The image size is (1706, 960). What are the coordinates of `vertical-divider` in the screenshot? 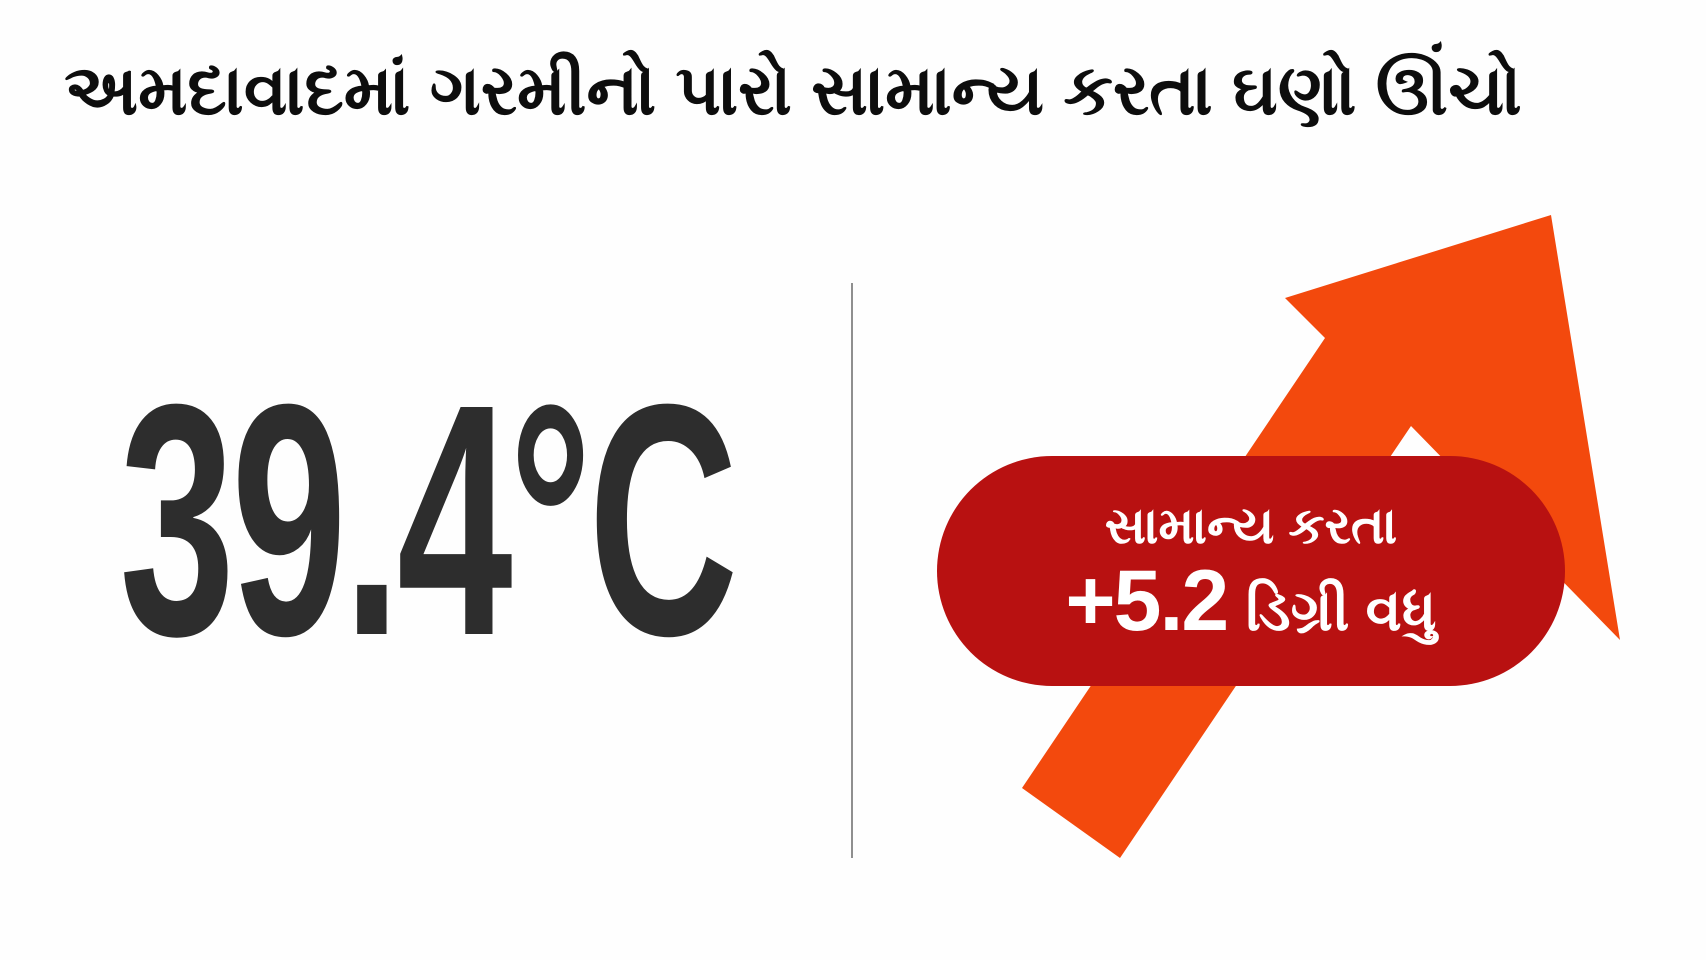 It's located at (852, 570).